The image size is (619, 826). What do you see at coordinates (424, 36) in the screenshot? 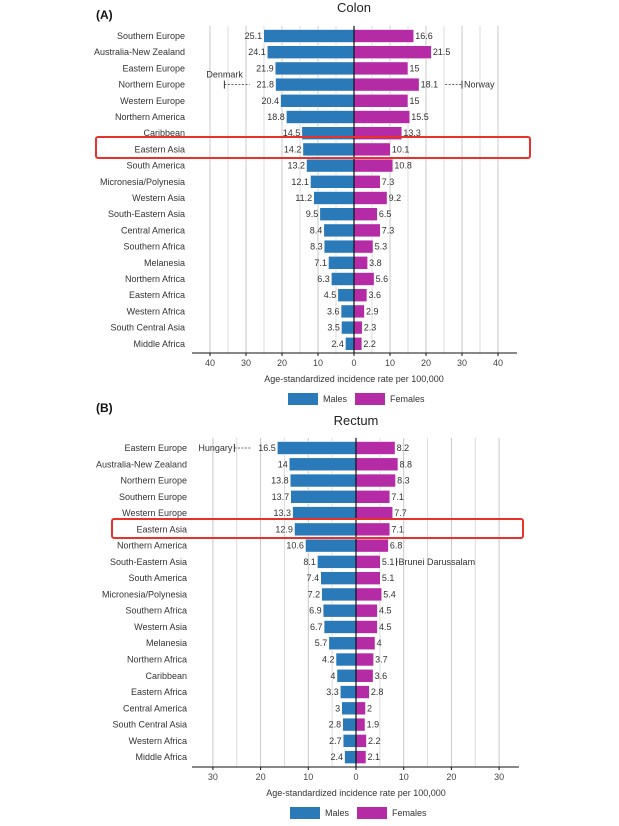
I see `data-label-females: 16.6` at bounding box center [424, 36].